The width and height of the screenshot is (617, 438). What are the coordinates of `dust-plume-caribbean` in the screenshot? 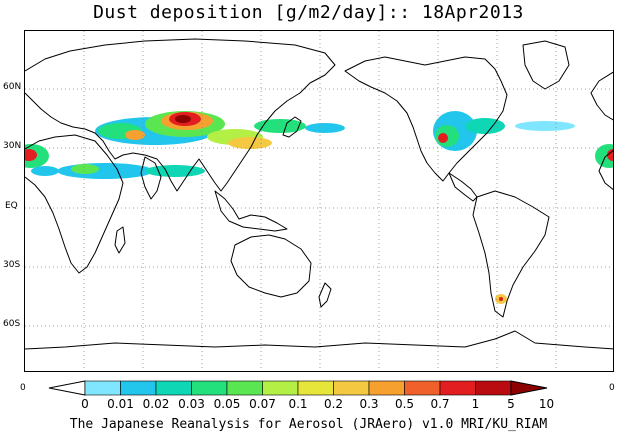 It's located at (45, 171).